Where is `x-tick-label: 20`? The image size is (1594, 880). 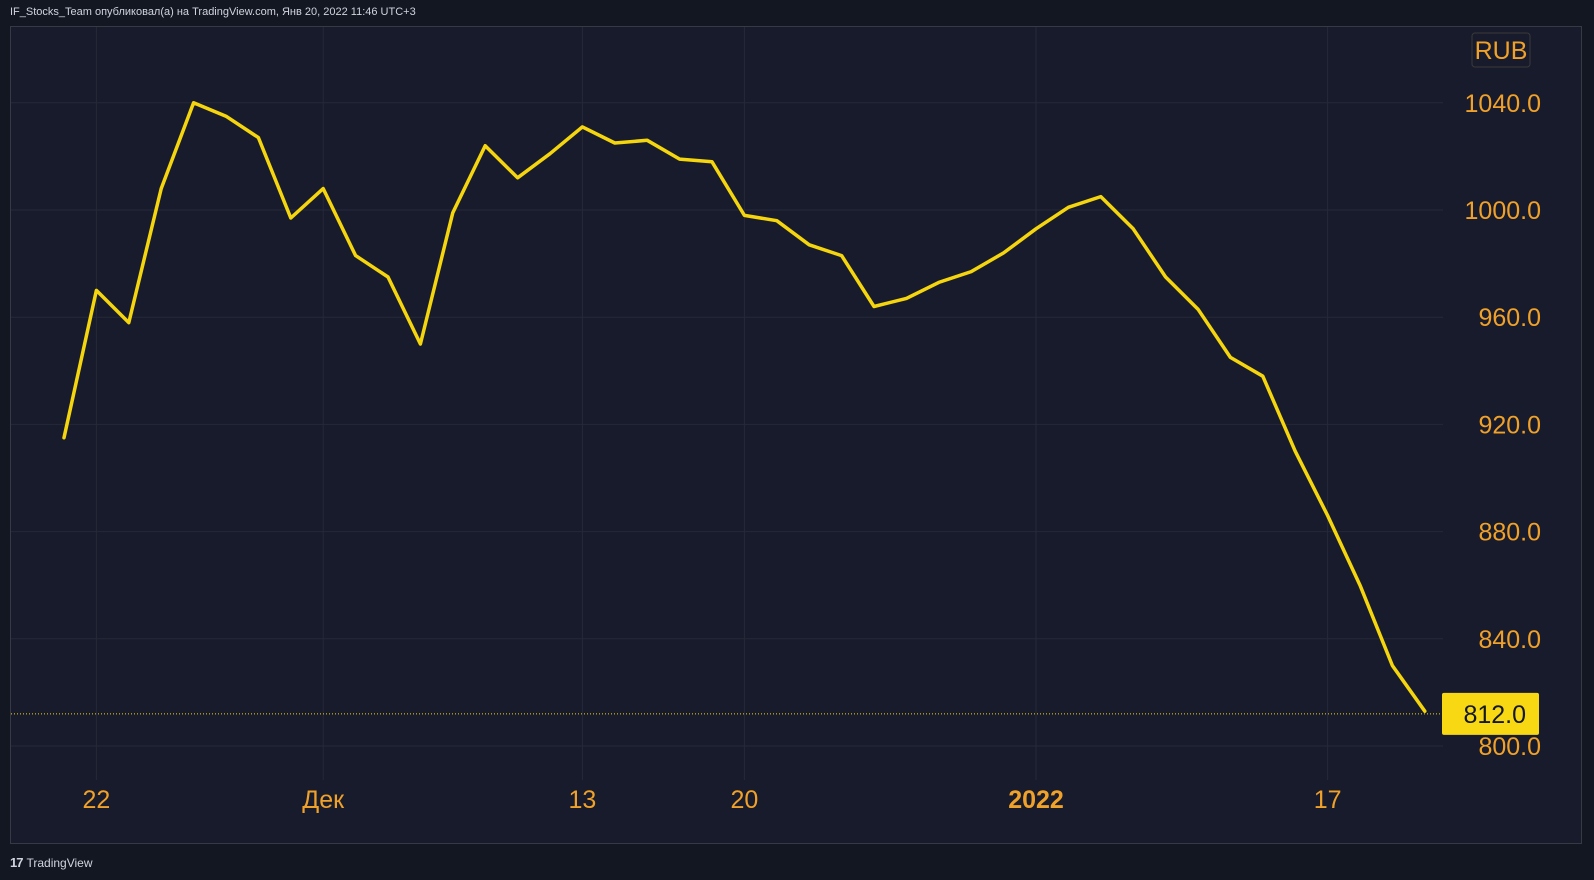
x-tick-label: 20 is located at coordinates (744, 800).